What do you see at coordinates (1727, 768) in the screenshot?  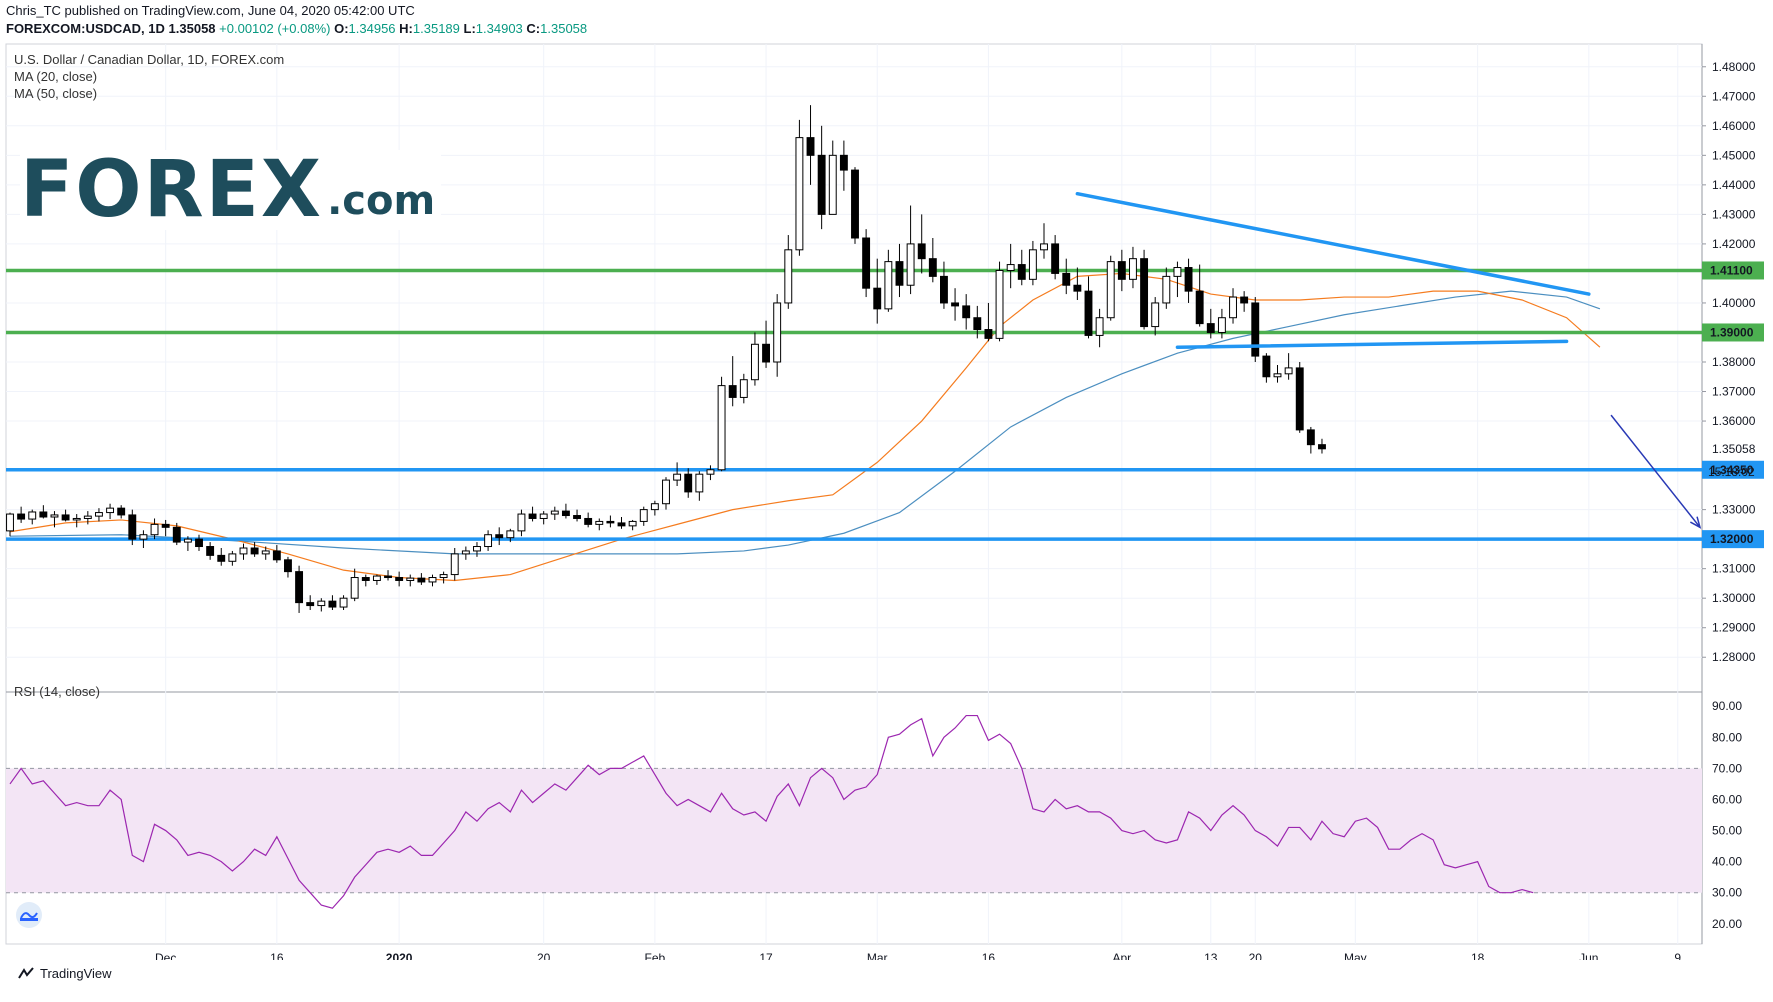 I see `rsi-tick-label: 70.00` at bounding box center [1727, 768].